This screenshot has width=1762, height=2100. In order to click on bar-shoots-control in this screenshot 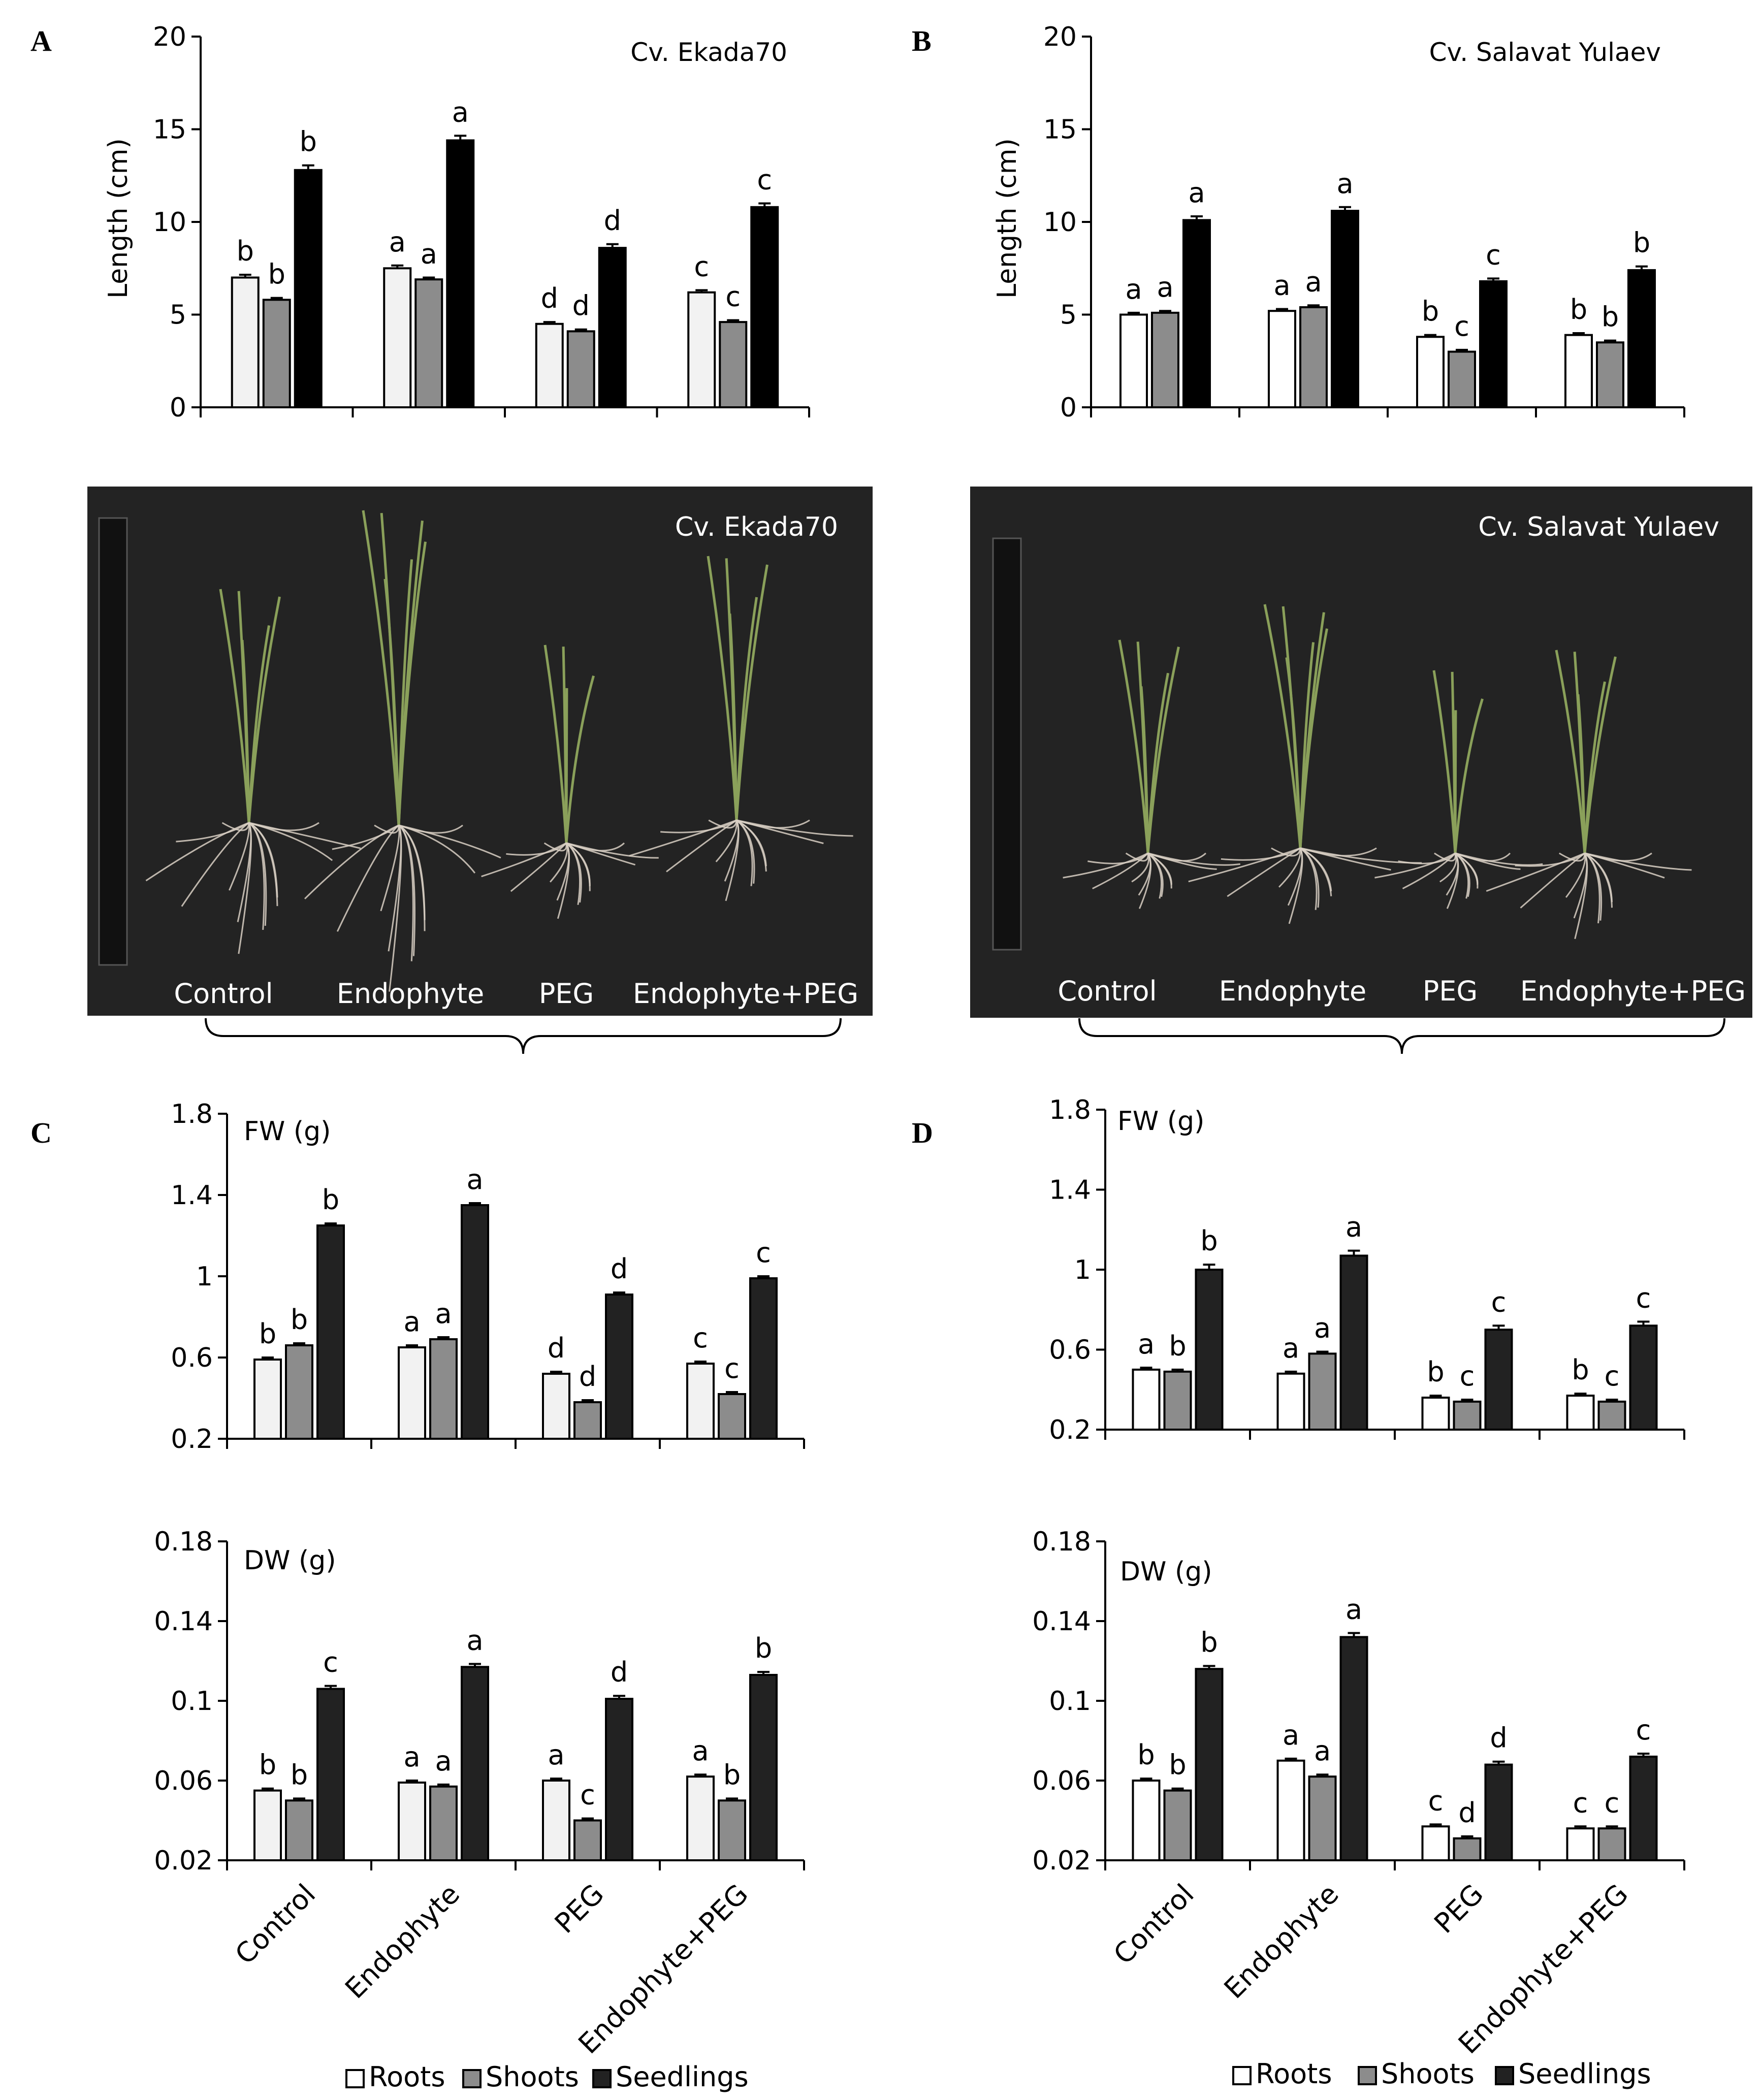, I will do `click(1165, 359)`.